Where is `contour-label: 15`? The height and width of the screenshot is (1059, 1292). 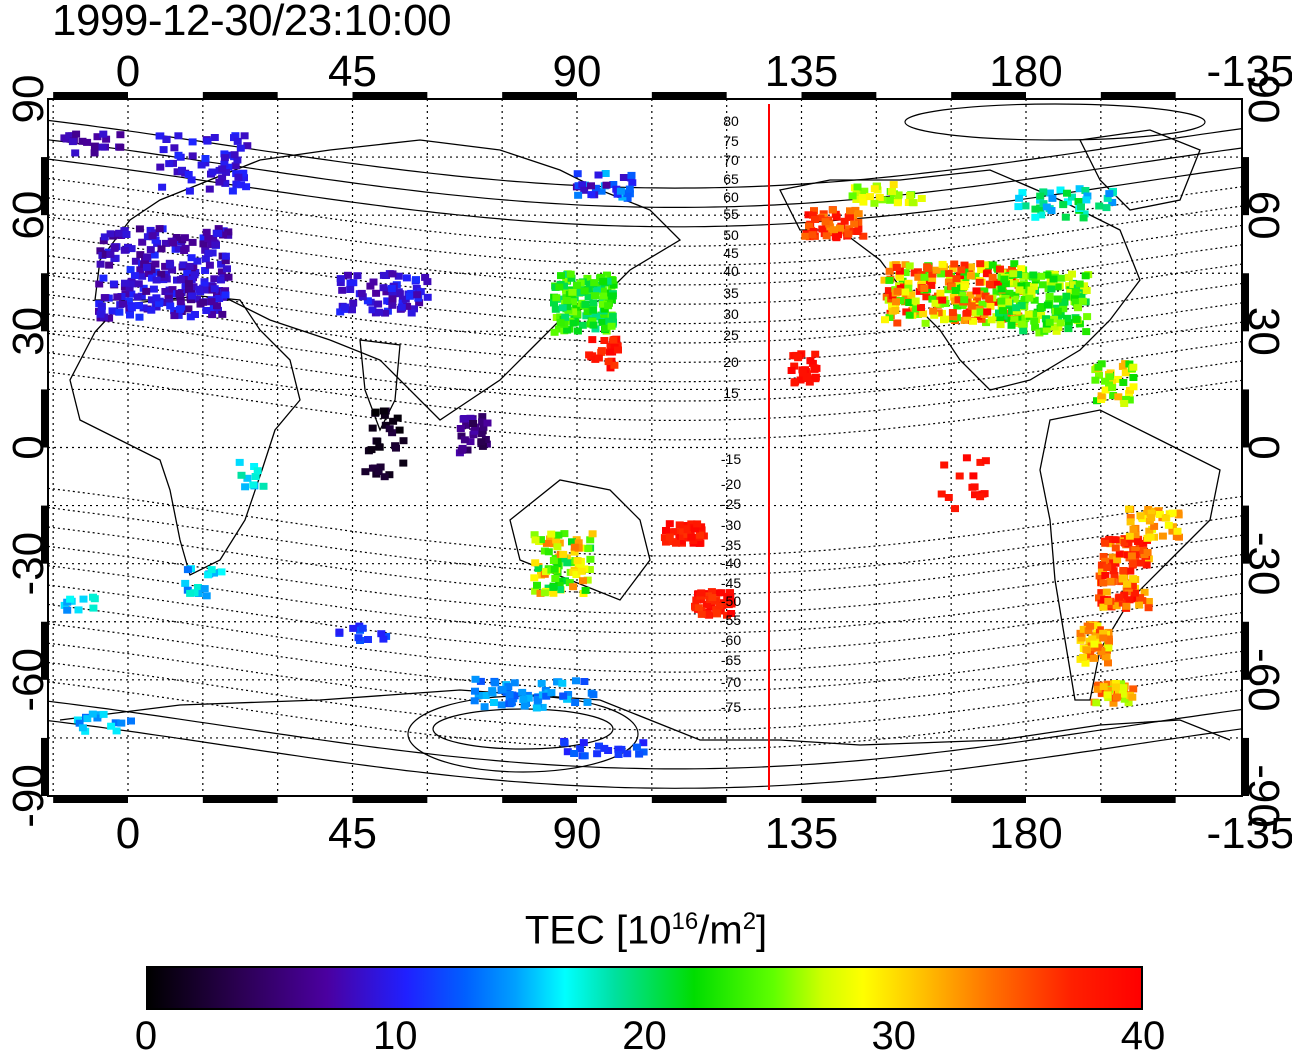
contour-label: 15 is located at coordinates (731, 393).